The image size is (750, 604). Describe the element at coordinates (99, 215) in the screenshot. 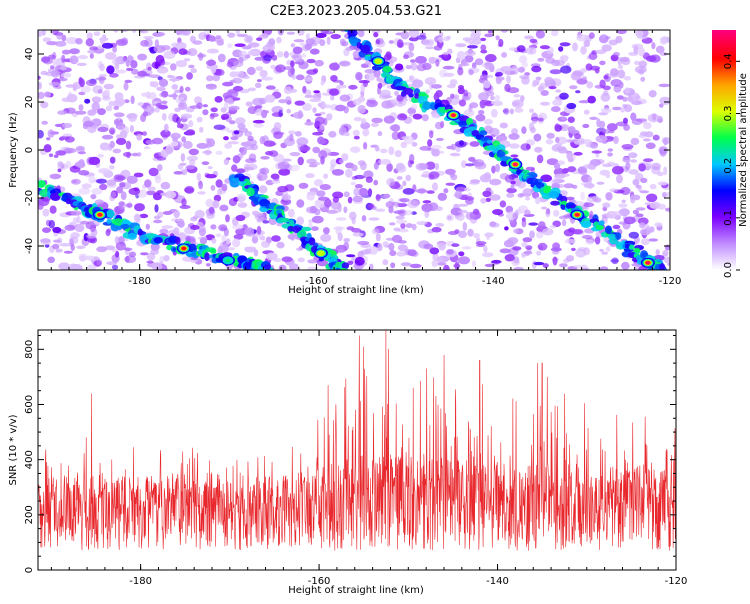

I see `spectrogram-hotspot` at that location.